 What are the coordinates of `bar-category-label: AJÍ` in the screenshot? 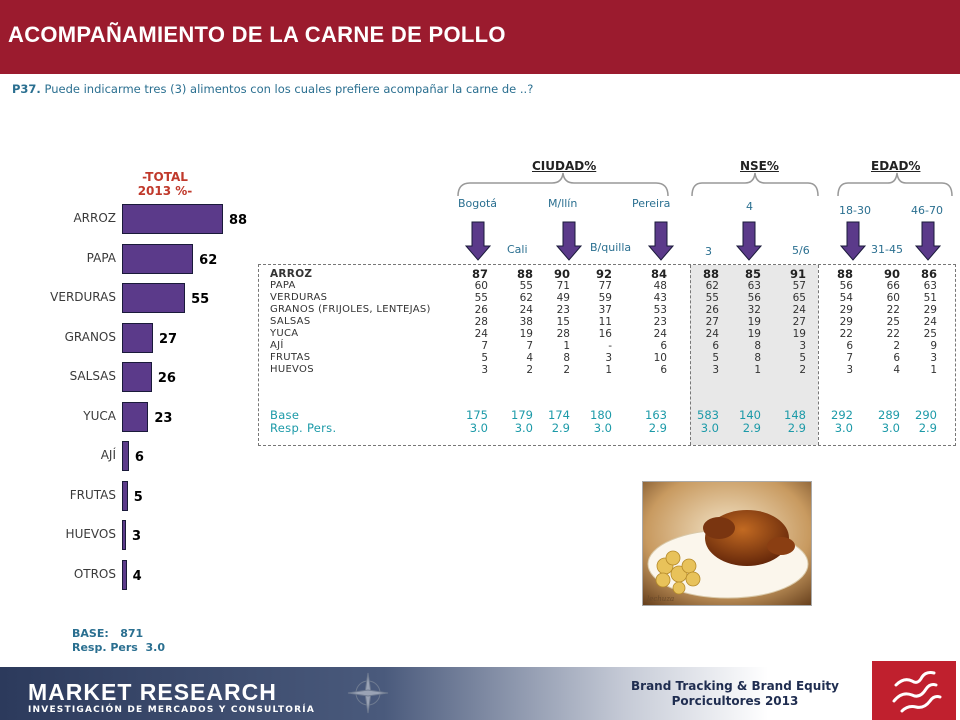 It's located at (108, 455).